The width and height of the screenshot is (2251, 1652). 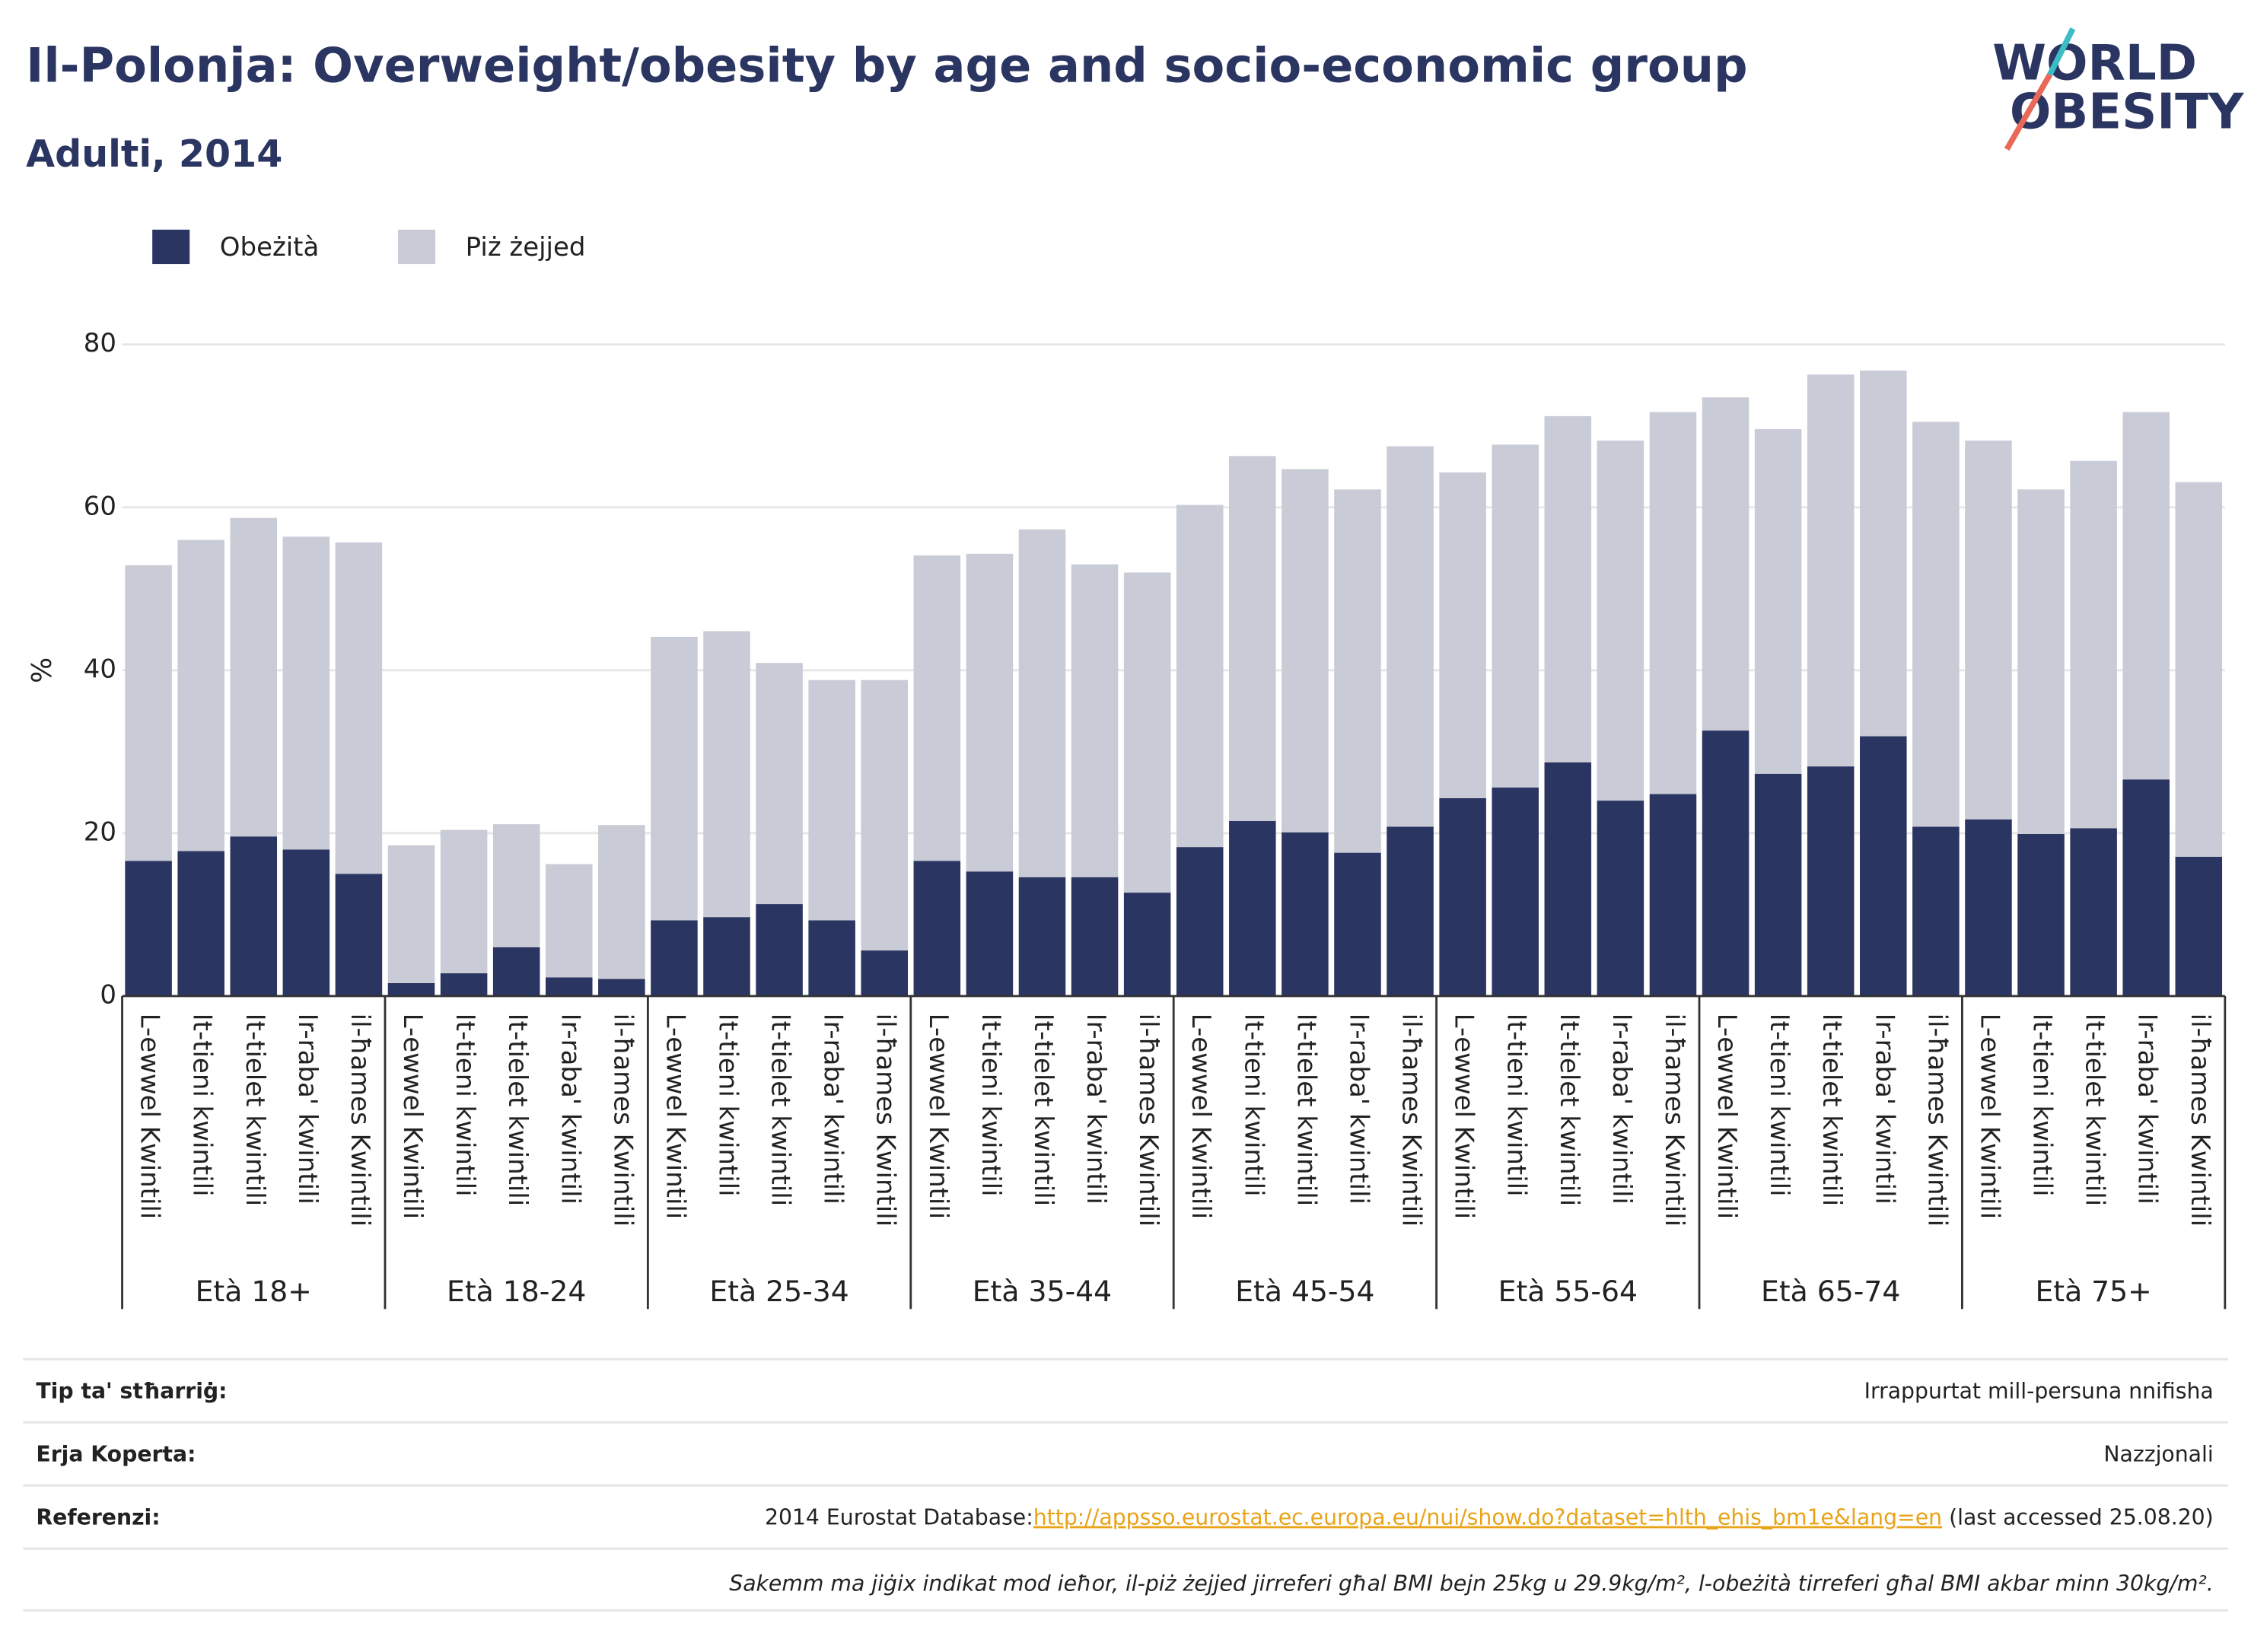 What do you see at coordinates (108, 996) in the screenshot?
I see `y-tick-label: 0` at bounding box center [108, 996].